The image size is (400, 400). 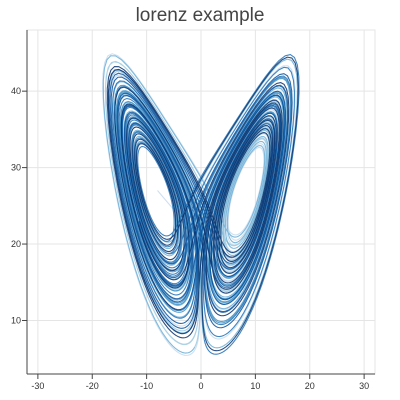 I want to click on x-tick-label: 30, so click(x=364, y=386).